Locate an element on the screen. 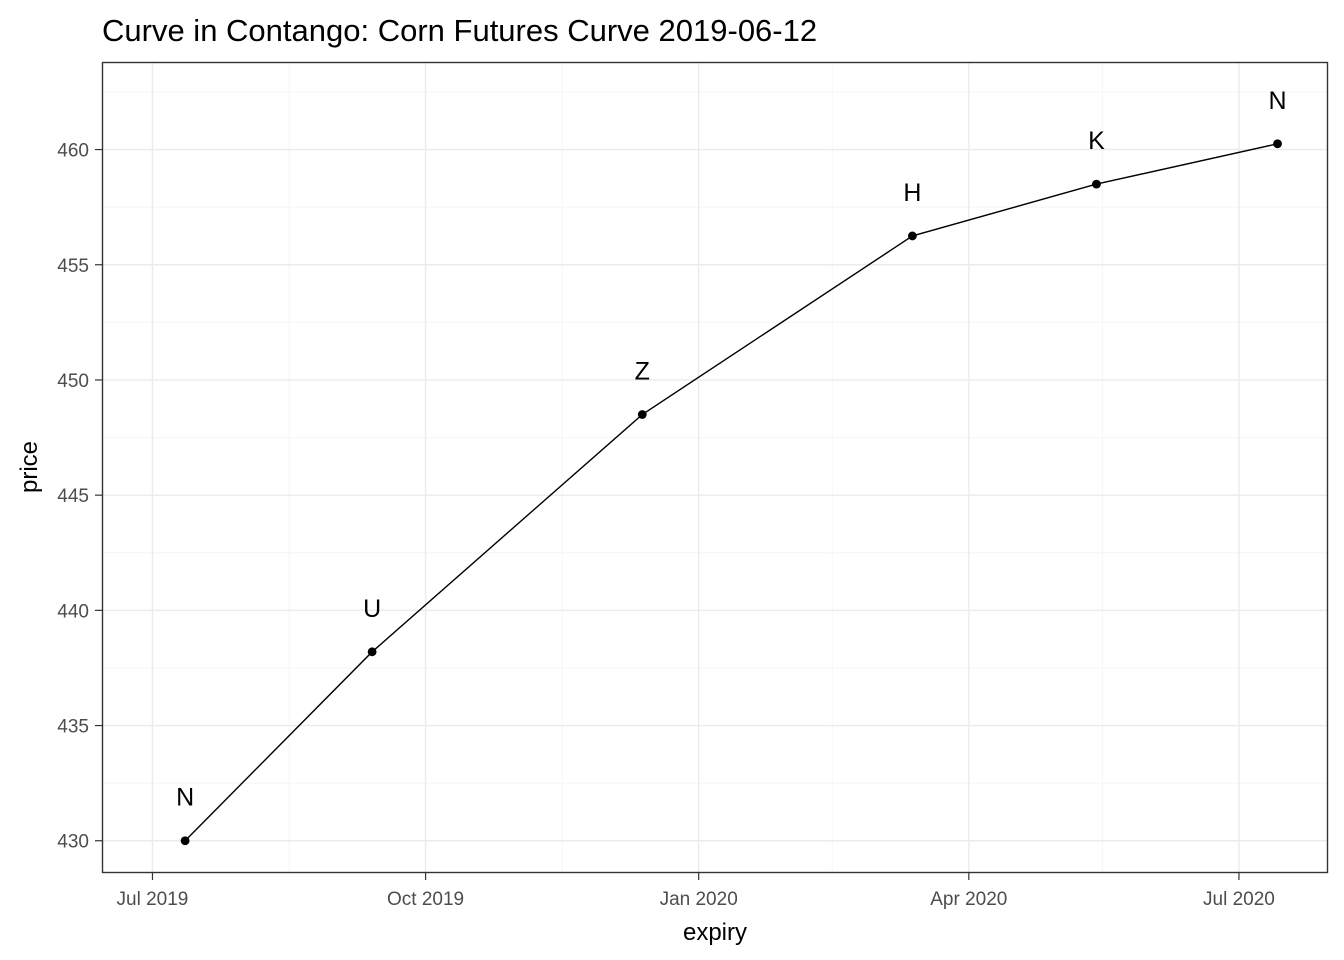 The image size is (1344, 960). x-axis: Jul 2019 Oct 2019 Jan 2020 Apr 2020 Jul 2020 is located at coordinates (696, 891).